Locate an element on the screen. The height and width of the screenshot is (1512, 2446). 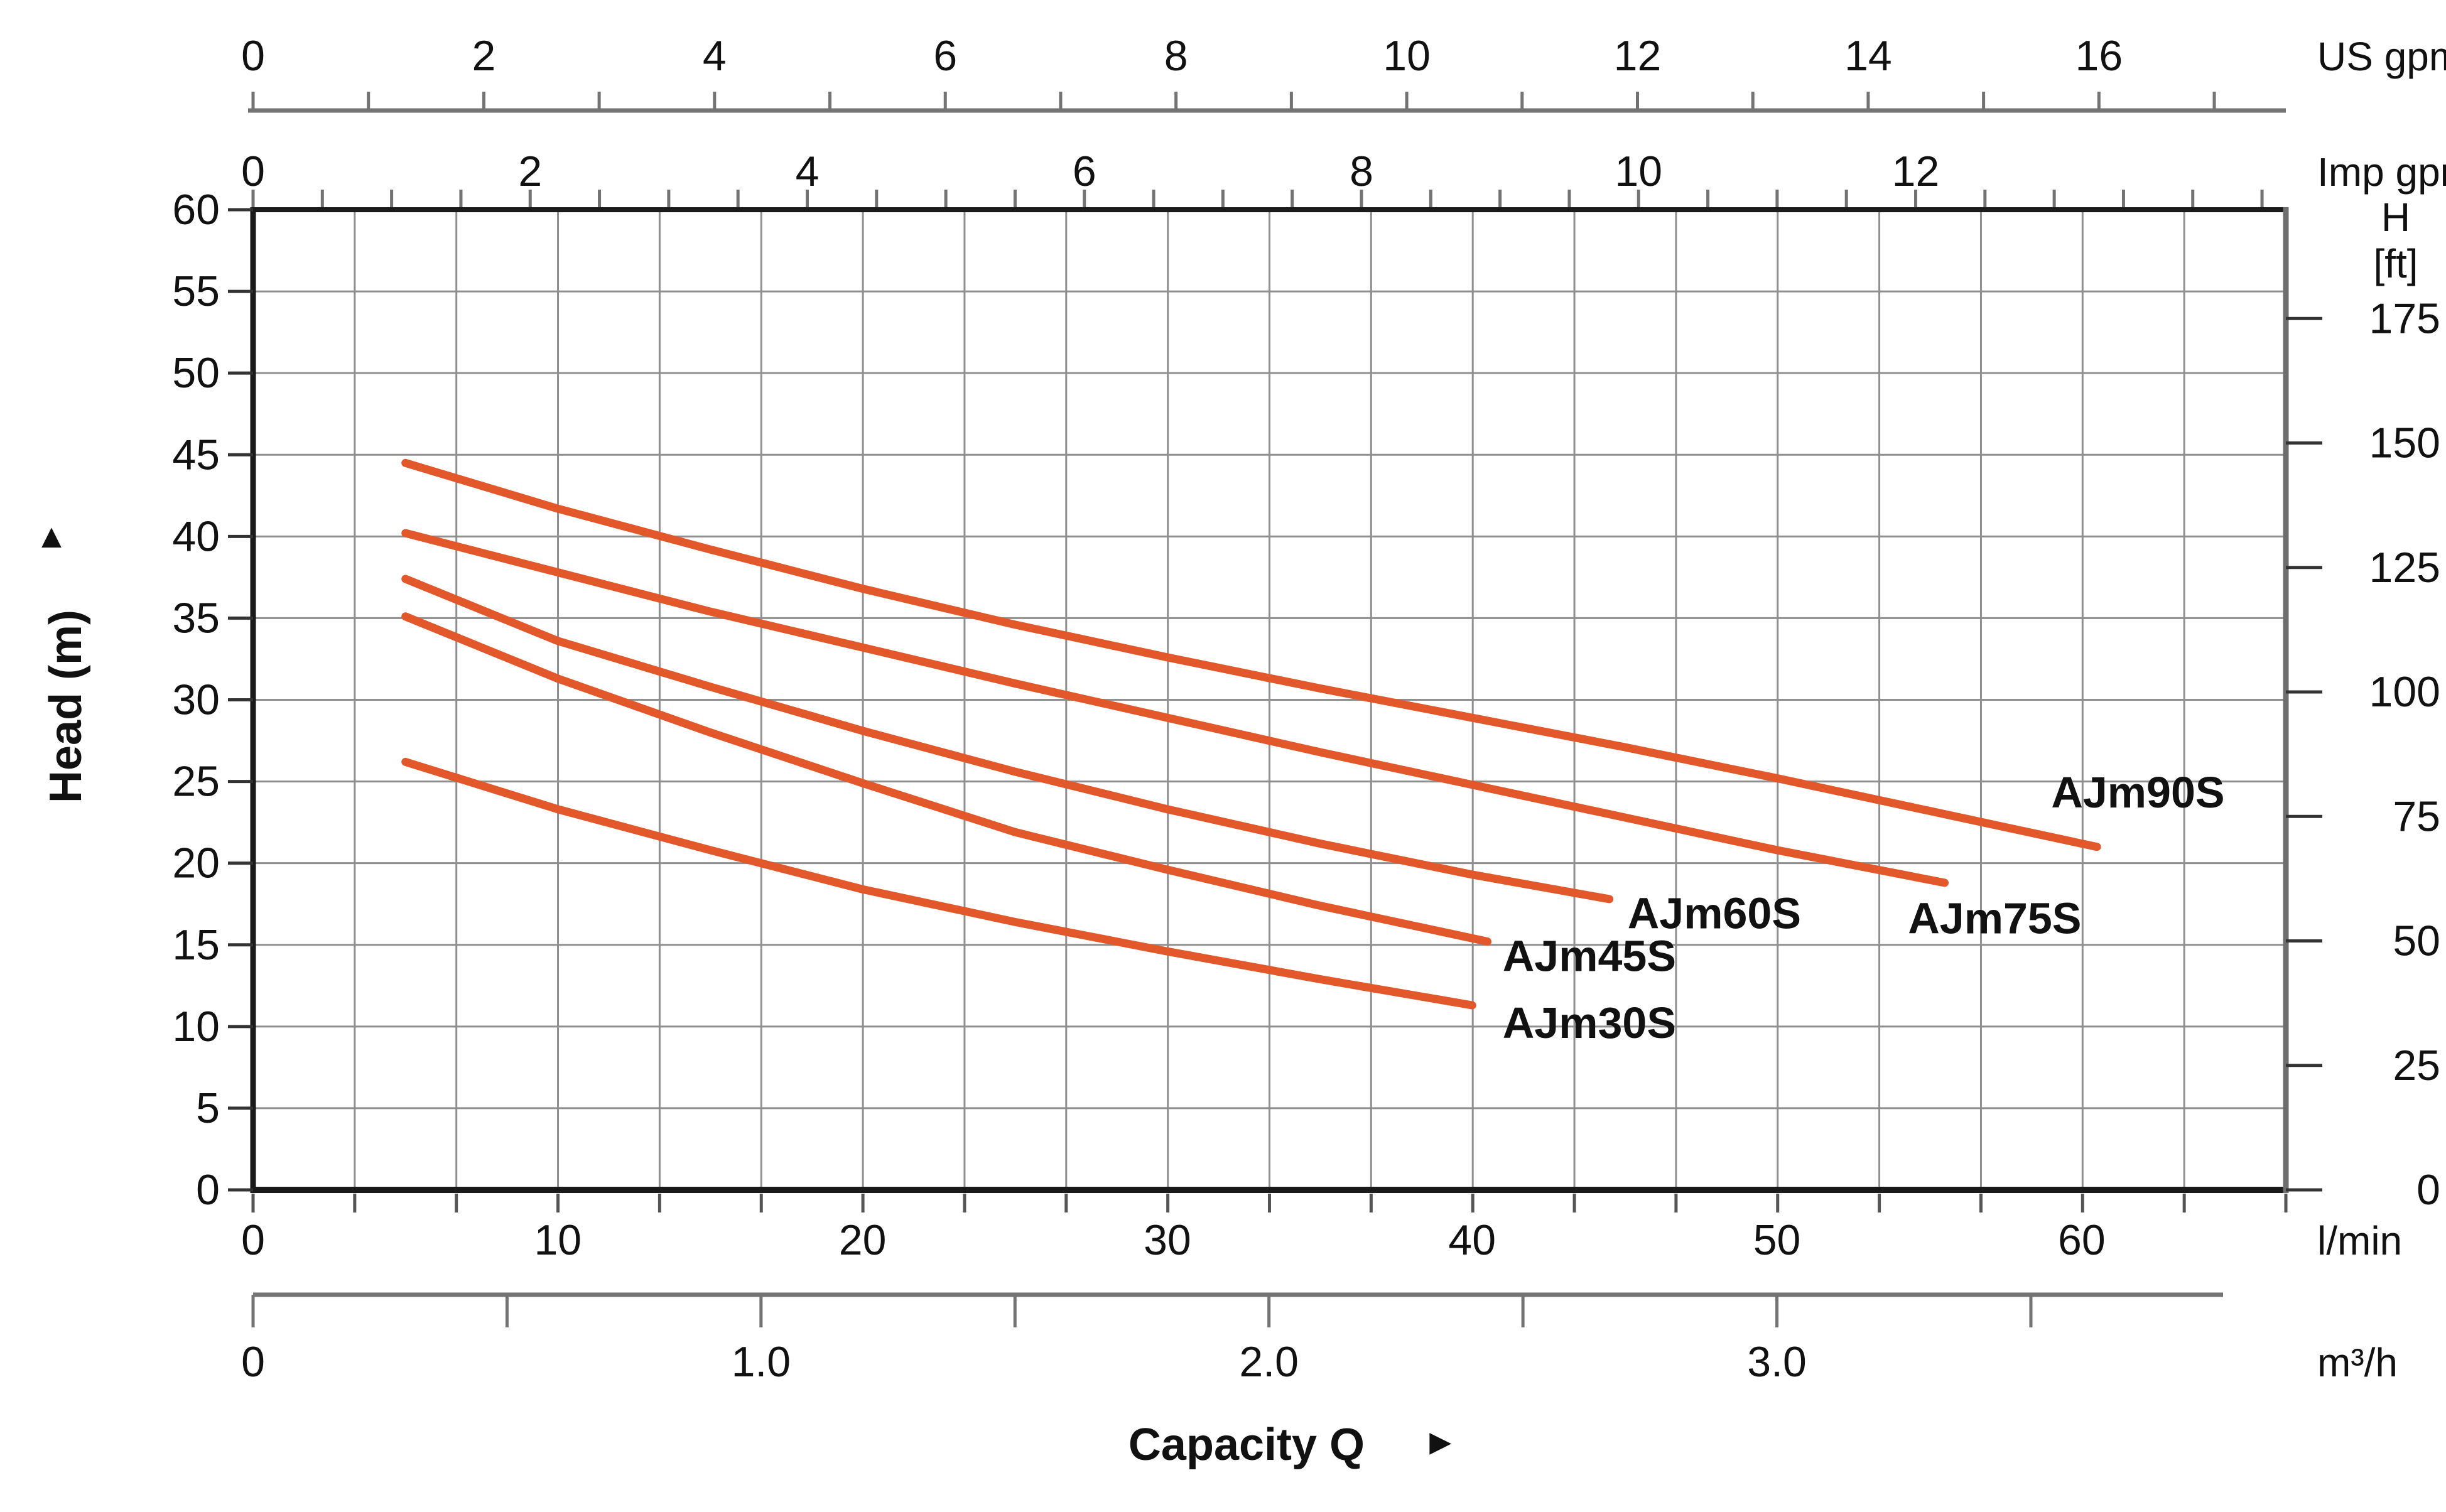
m3h-unit-label: m³/h is located at coordinates (2358, 1362).